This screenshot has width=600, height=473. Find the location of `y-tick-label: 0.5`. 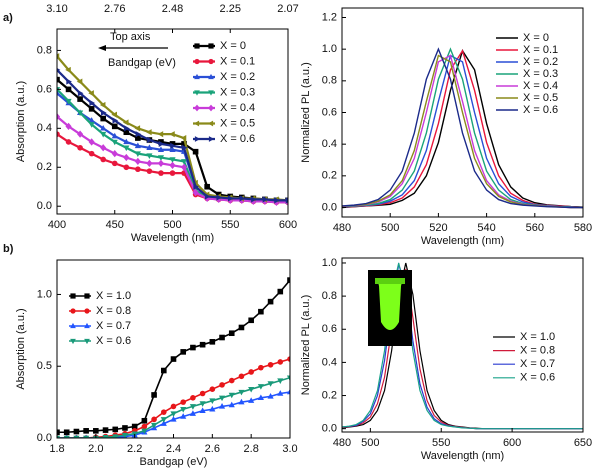

y-tick-label: 0.5 is located at coordinates (44, 366).